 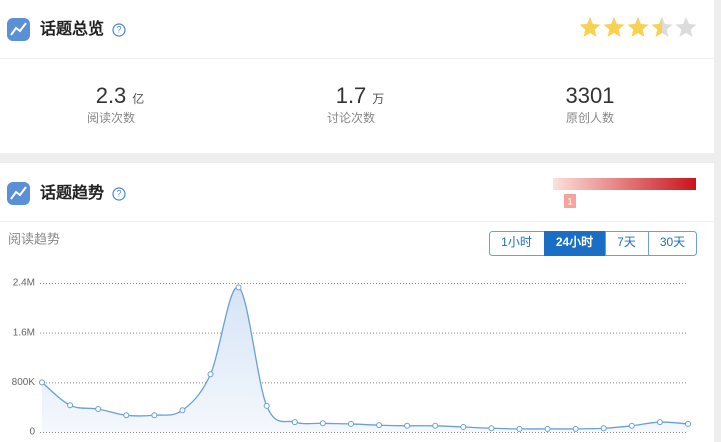 I want to click on y-tick-label: 0, so click(x=32, y=432).